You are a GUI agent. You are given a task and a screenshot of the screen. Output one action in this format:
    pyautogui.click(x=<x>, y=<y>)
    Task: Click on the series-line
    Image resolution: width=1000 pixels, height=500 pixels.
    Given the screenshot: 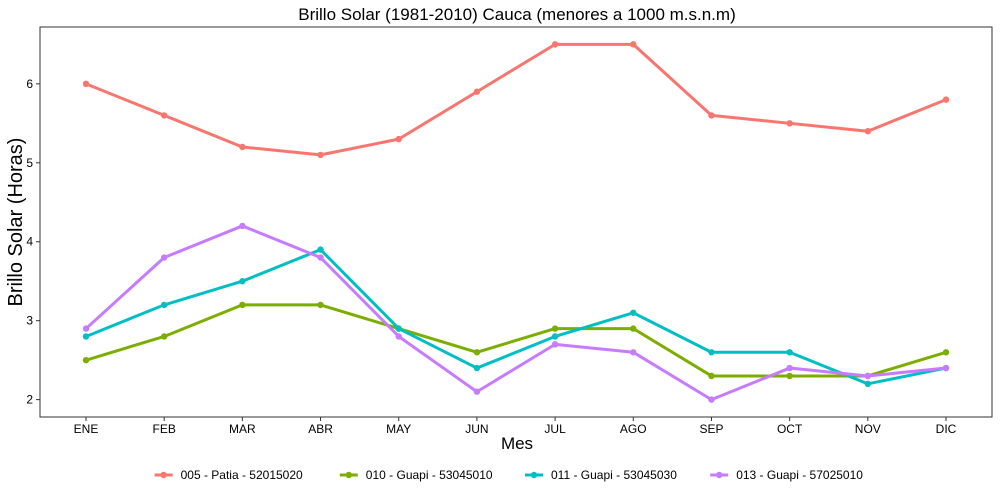 What is the action you would take?
    pyautogui.click(x=516, y=340)
    